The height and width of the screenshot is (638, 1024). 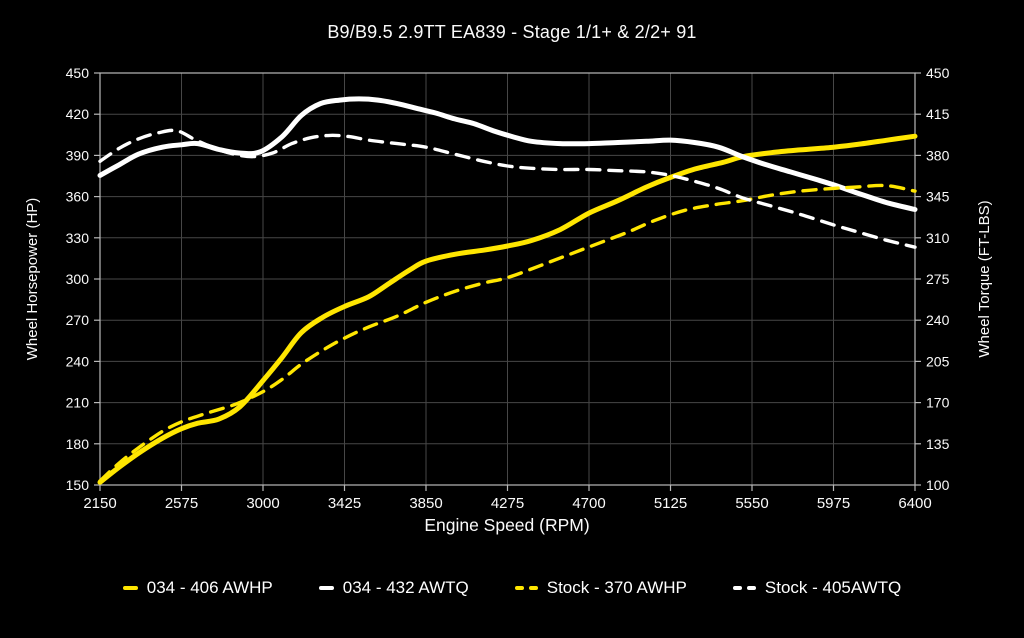 What do you see at coordinates (181, 503) in the screenshot?
I see `svg-text: 2575` at bounding box center [181, 503].